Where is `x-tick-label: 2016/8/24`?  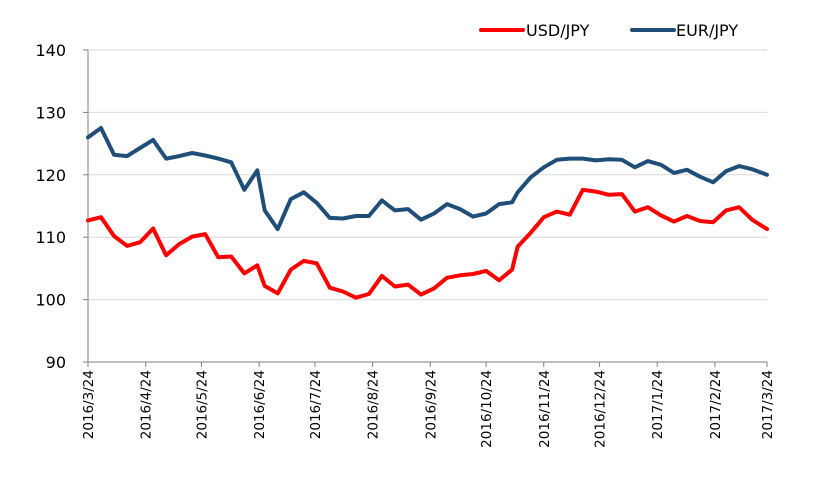 x-tick-label: 2016/8/24 is located at coordinates (374, 404).